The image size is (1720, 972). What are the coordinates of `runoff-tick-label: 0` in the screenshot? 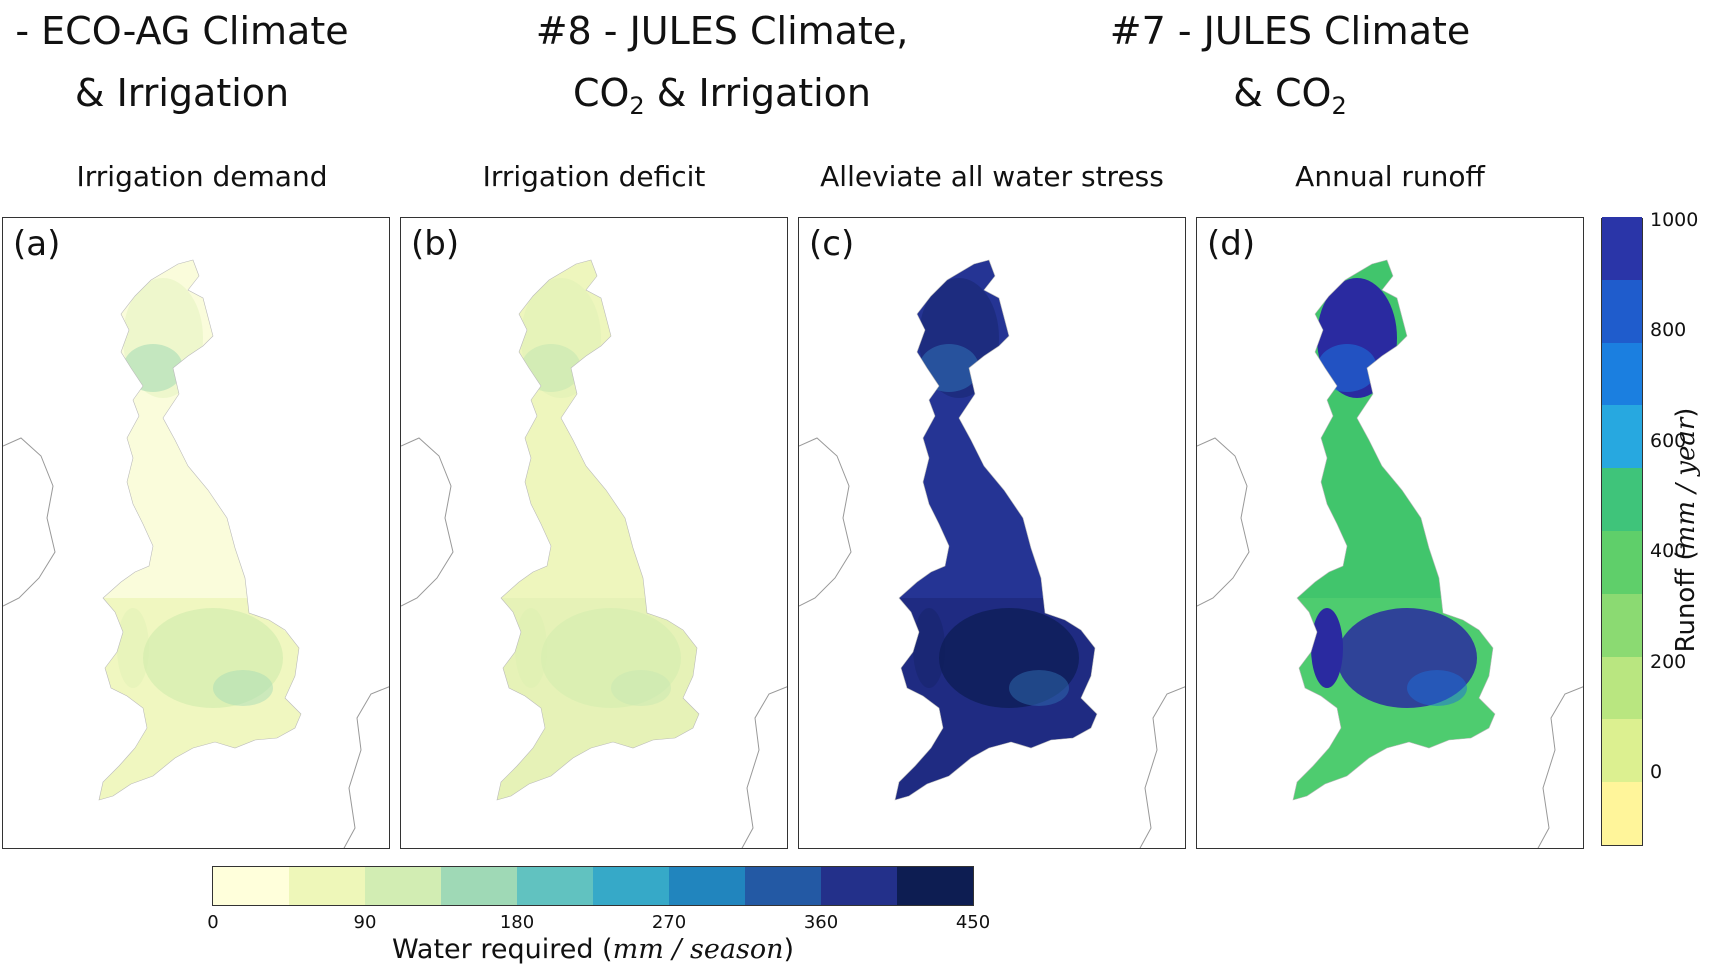 It's located at (1656, 772).